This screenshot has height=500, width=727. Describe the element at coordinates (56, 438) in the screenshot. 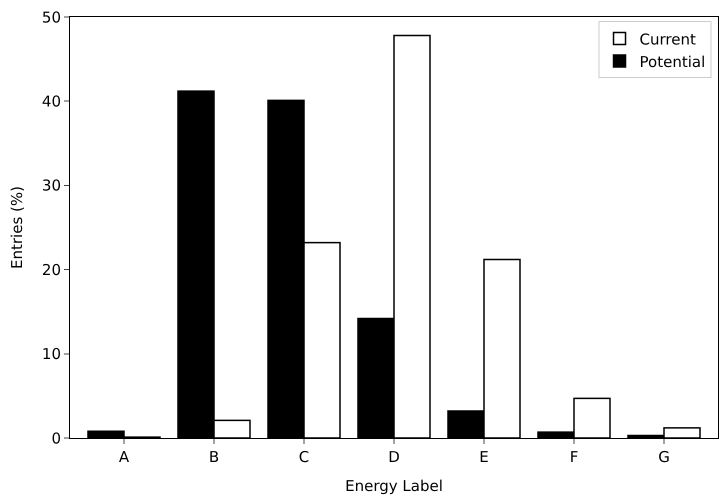

I see `y-tick-label: 0` at that location.